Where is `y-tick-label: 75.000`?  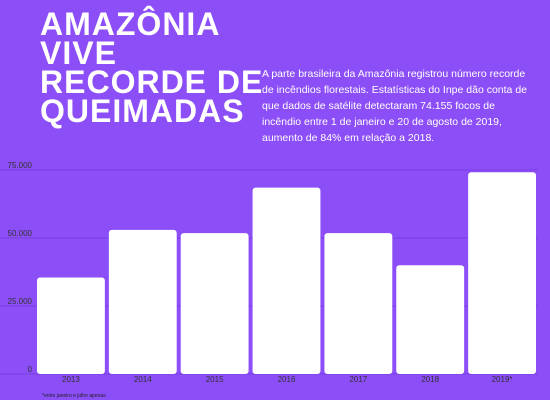
y-tick-label: 75.000 is located at coordinates (20, 165).